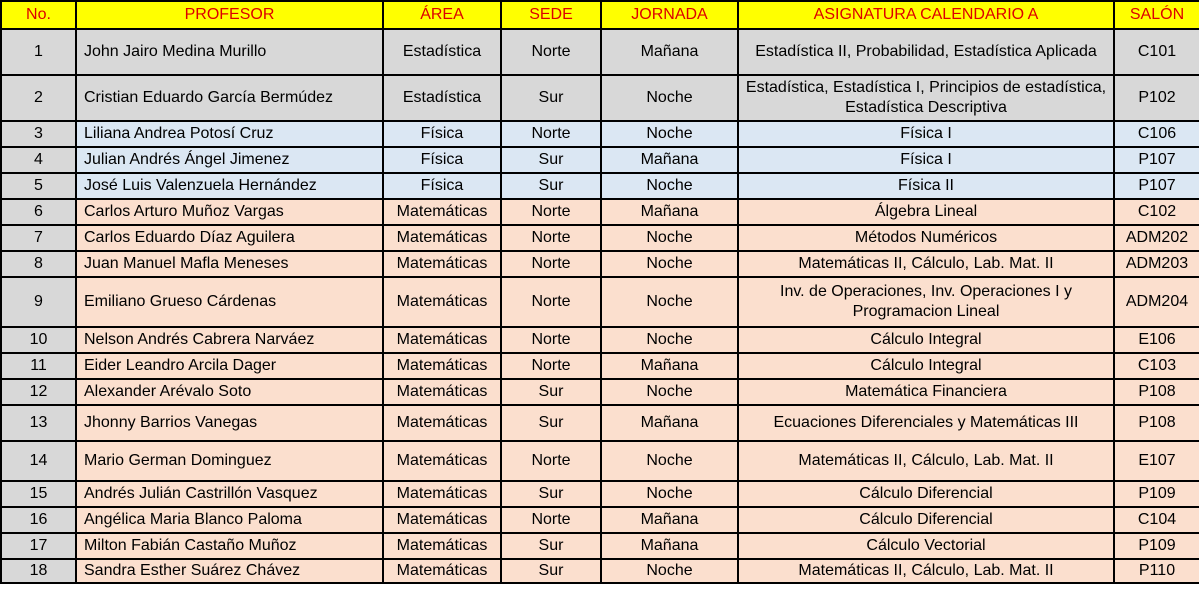 This screenshot has height=595, width=1199. What do you see at coordinates (38, 52) in the screenshot?
I see `cell-no: 1` at bounding box center [38, 52].